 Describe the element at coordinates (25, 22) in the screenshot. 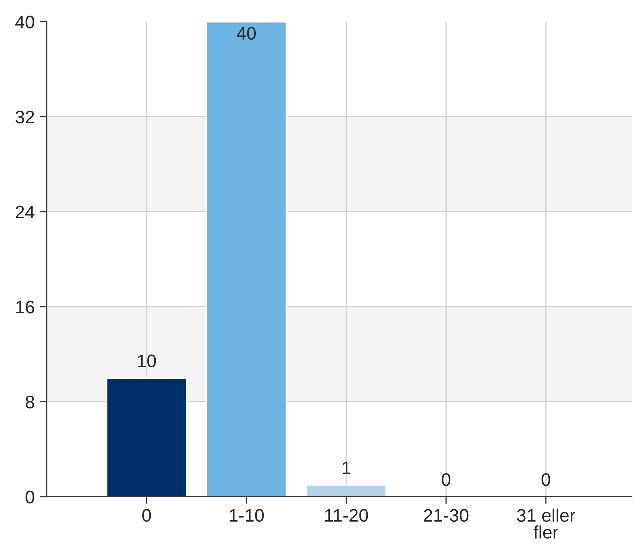

I see `y-tick-label: 40` at that location.